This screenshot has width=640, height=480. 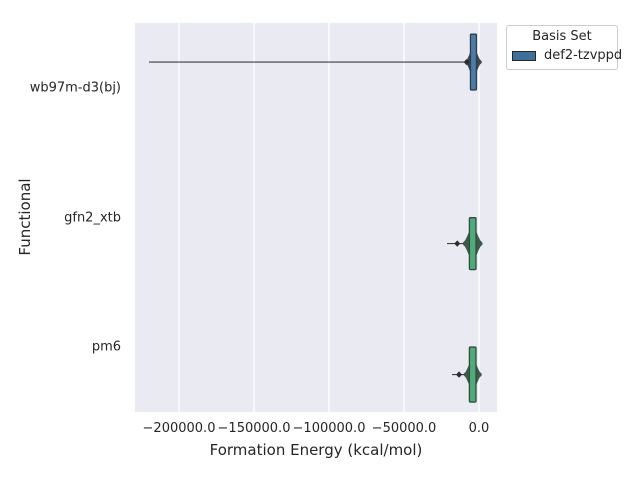 I want to click on legend-entry: def2-tzvppd, so click(x=564, y=55).